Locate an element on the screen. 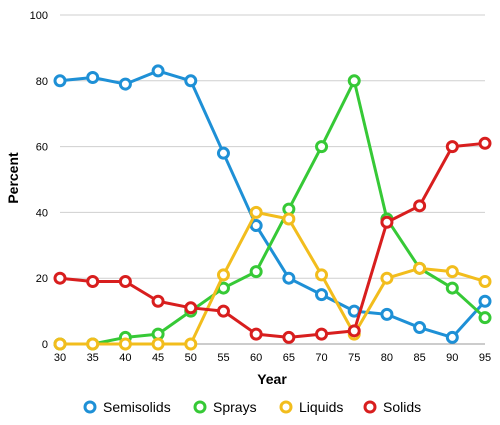  x-tick-label: 80 is located at coordinates (387, 358).